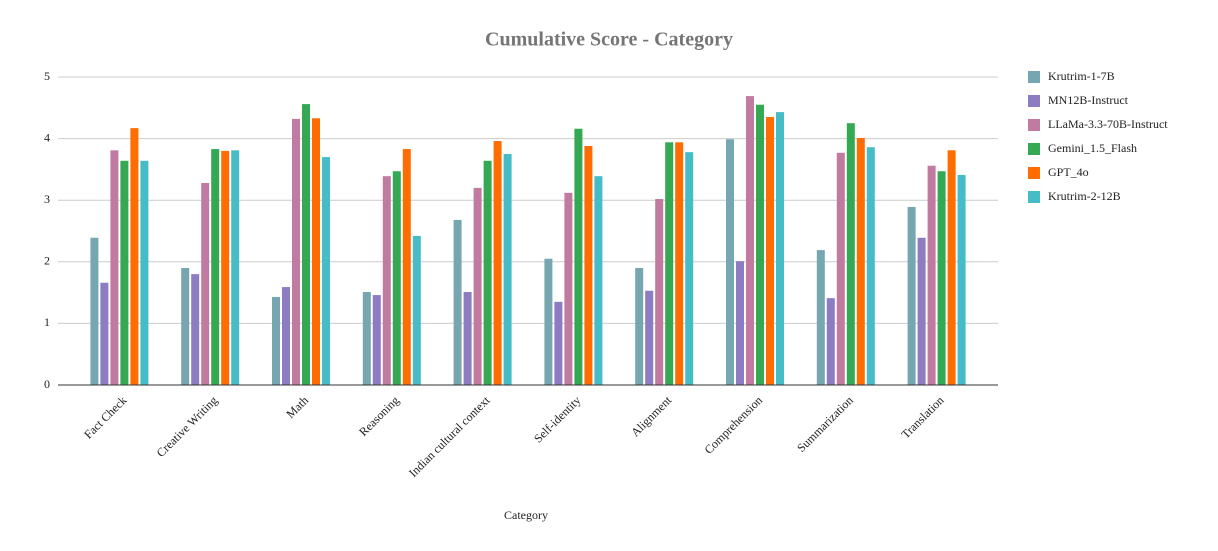  Describe the element at coordinates (1108, 124) in the screenshot. I see `legend-label: LLaMa-3.3-70B-Instruct` at that location.